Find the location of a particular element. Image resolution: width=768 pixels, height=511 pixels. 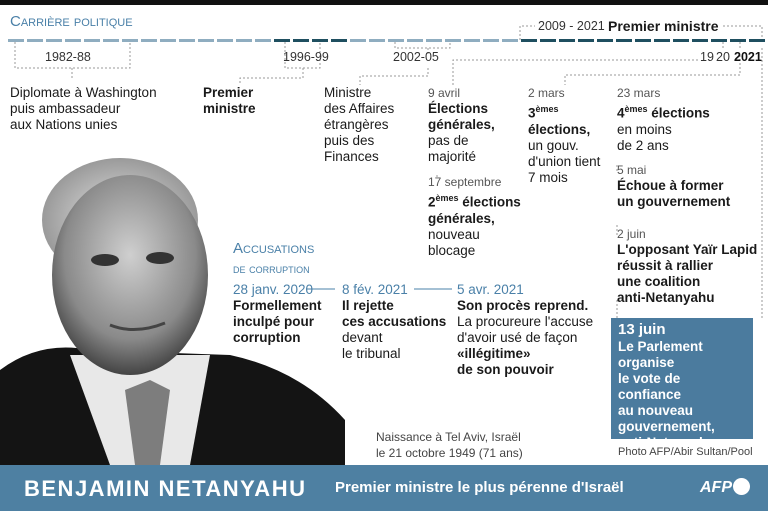

ordinal: 4 is located at coordinates (621, 113).